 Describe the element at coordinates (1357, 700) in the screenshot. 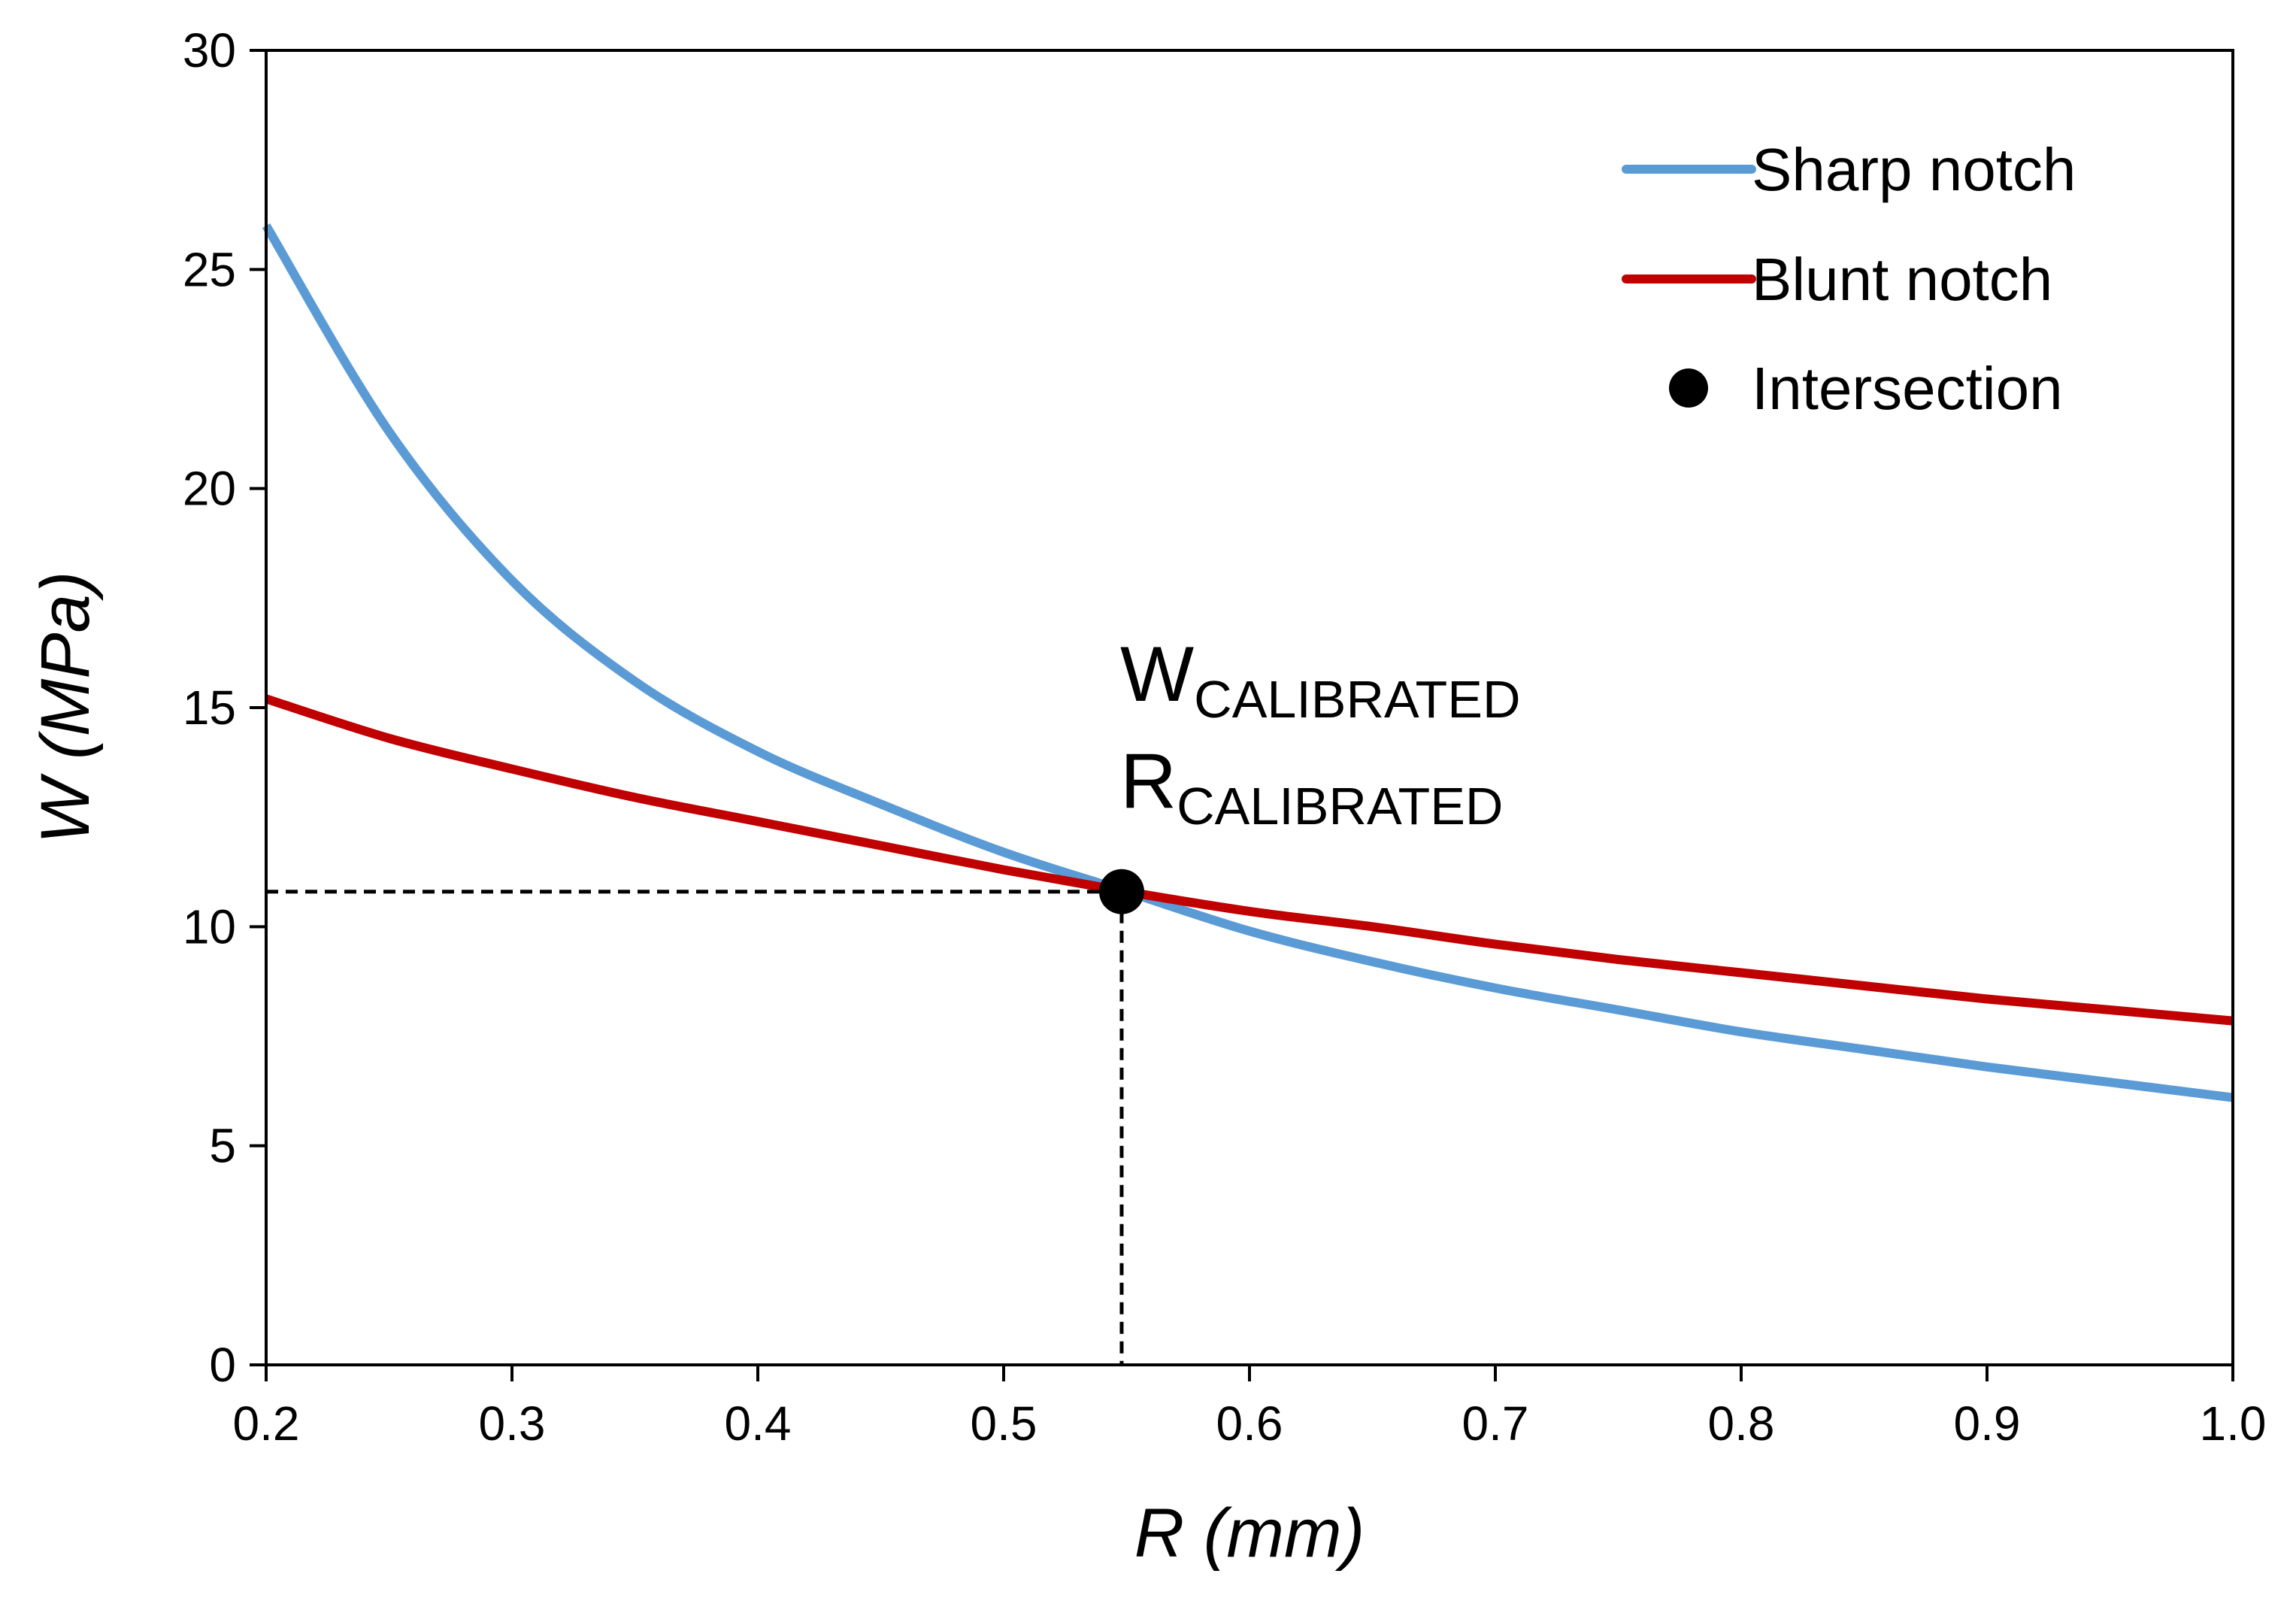

I see `annotation-w-sub: CALIBRATED` at that location.